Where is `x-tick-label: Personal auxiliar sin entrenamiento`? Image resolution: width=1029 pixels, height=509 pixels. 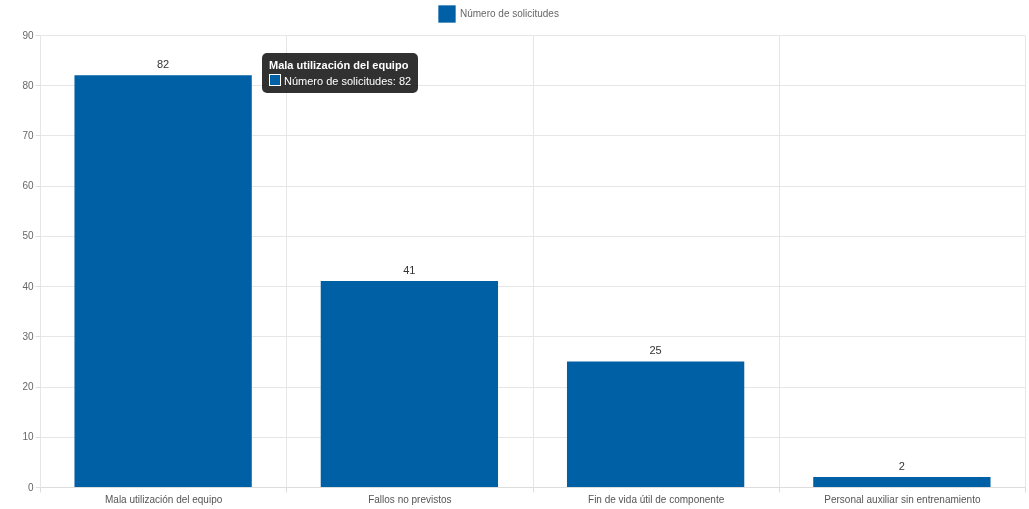
x-tick-label: Personal auxiliar sin entrenamiento is located at coordinates (902, 499).